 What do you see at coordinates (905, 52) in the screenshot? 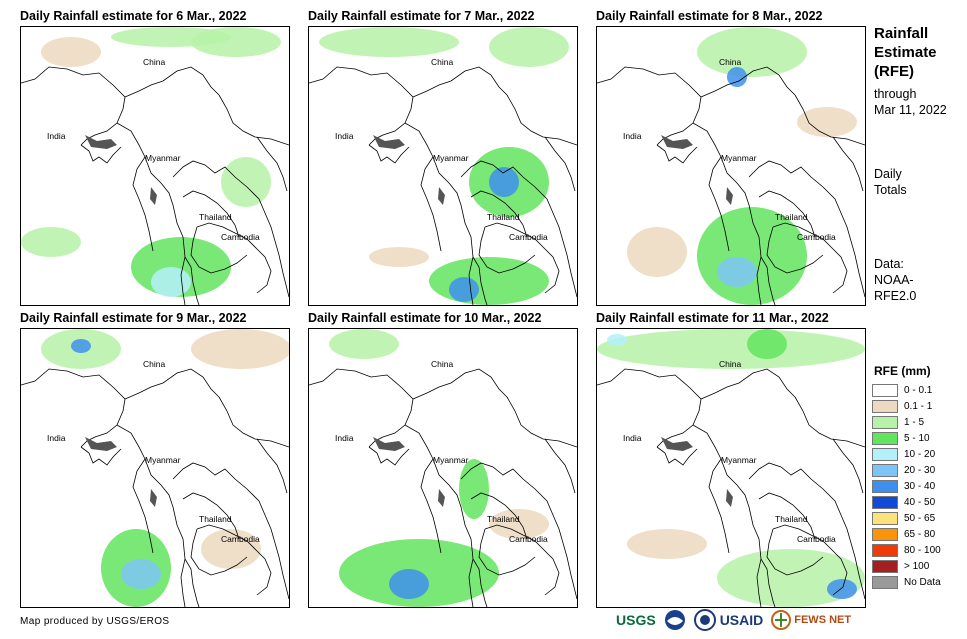
I see `side-title: Rainfall Estimate (RFE)` at bounding box center [905, 52].